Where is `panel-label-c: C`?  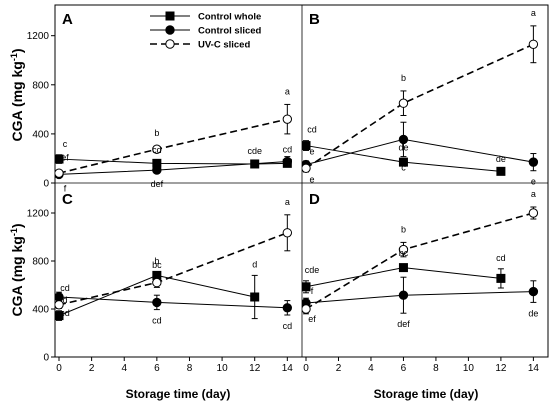
panel-label-c: C is located at coordinates (67, 199).